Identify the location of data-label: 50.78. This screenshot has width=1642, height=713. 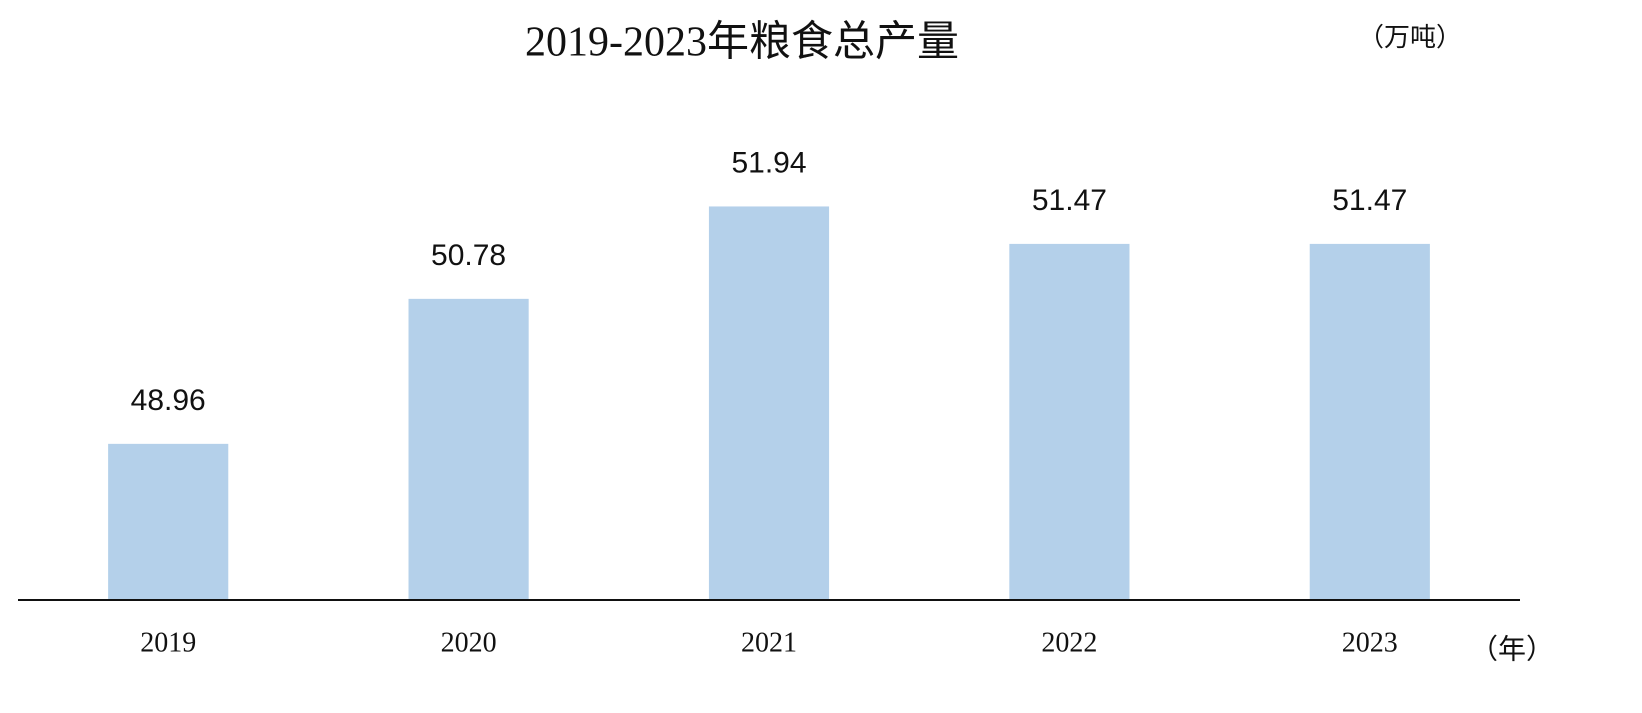
(468, 255).